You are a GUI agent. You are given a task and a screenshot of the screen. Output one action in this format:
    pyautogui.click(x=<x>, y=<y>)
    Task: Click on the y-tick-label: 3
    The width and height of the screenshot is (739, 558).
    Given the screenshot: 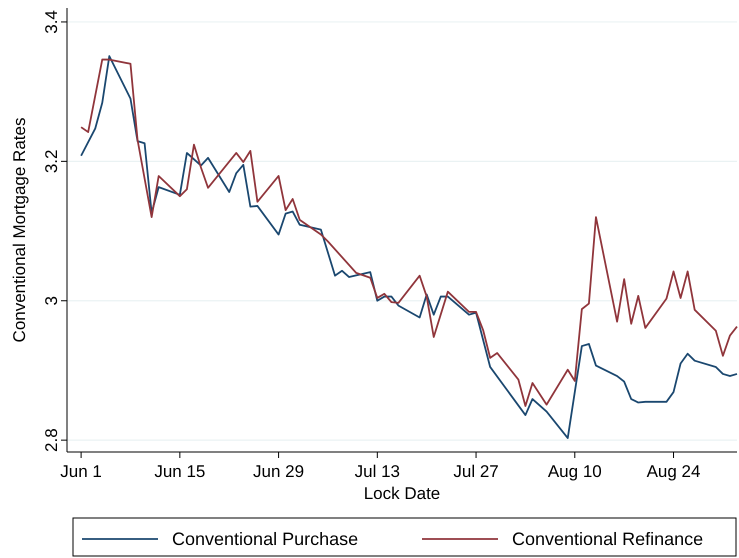 What is the action you would take?
    pyautogui.click(x=51, y=301)
    